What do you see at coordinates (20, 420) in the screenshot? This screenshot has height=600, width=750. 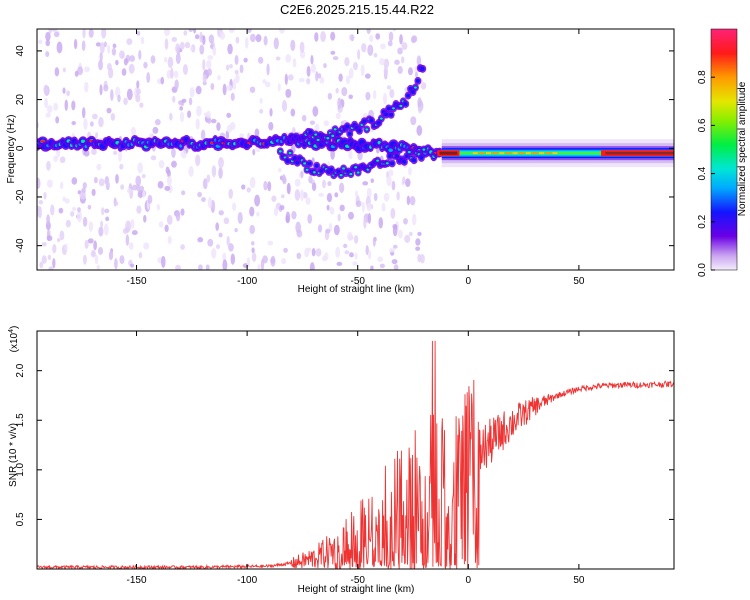 I see `y-tick-label: 1.5` at bounding box center [20, 420].